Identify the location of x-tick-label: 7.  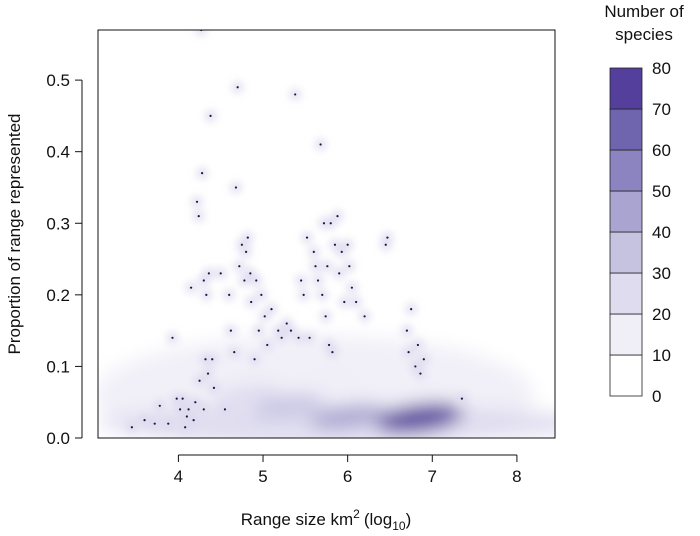
(432, 476).